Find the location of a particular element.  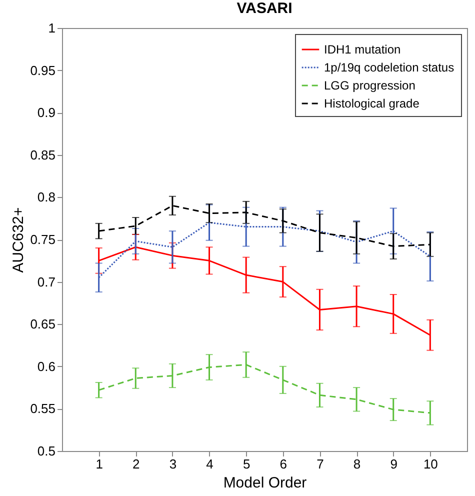

x-tick-label: 6 is located at coordinates (284, 464).